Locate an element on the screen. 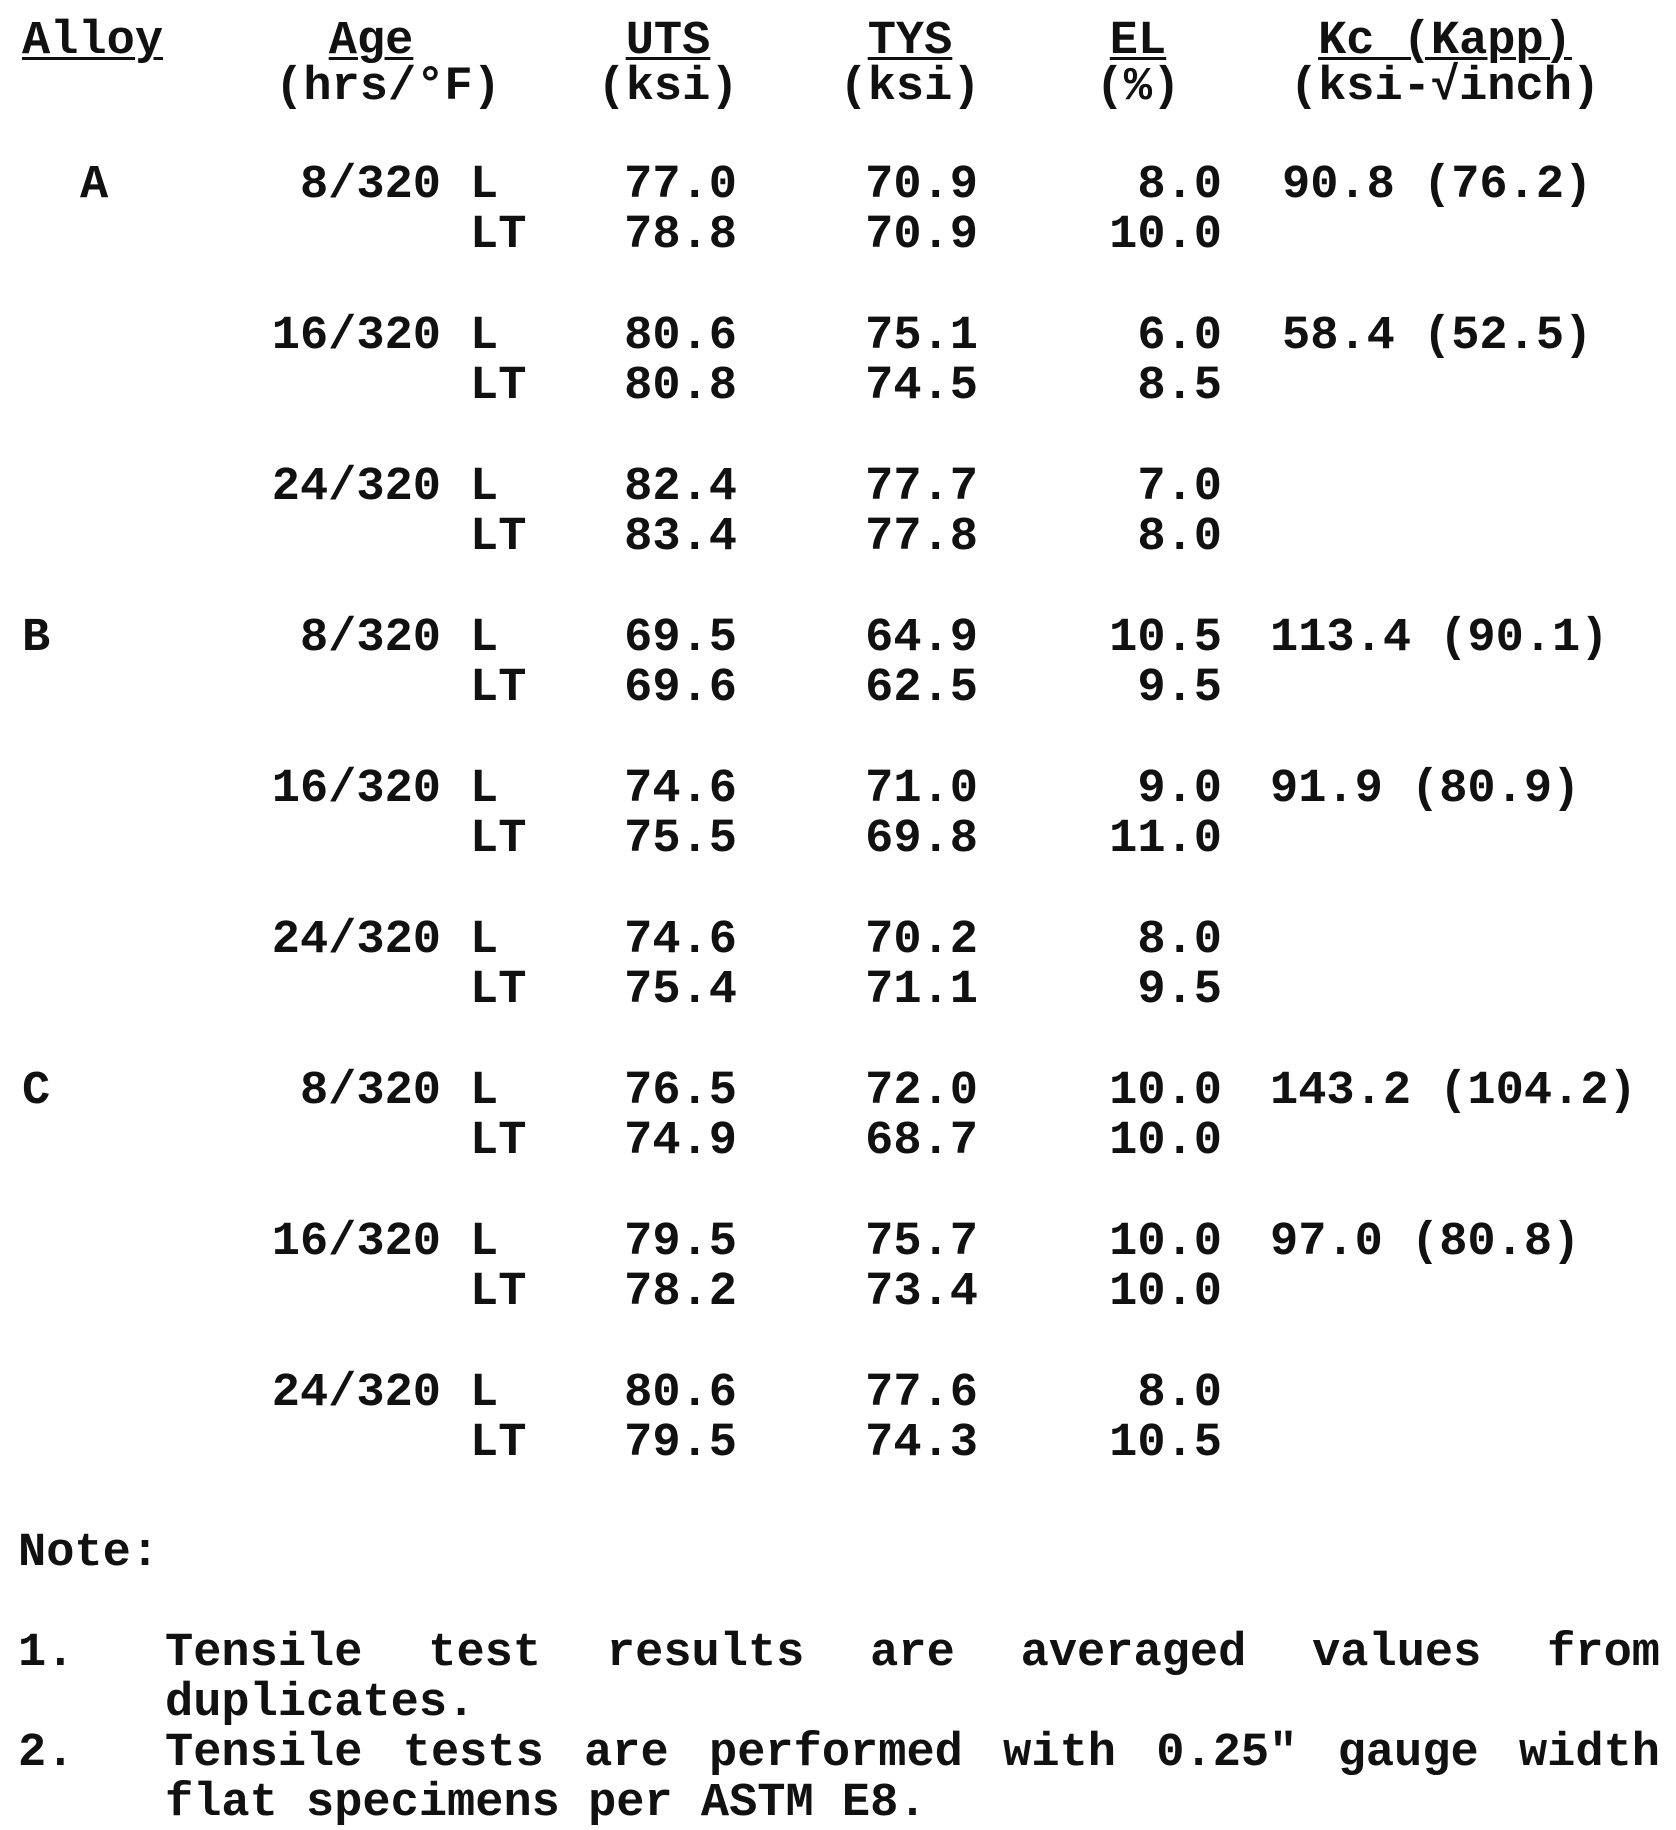 The height and width of the screenshot is (1830, 1676). header-kc: Kc (Kapp) is located at coordinates (1445, 41).